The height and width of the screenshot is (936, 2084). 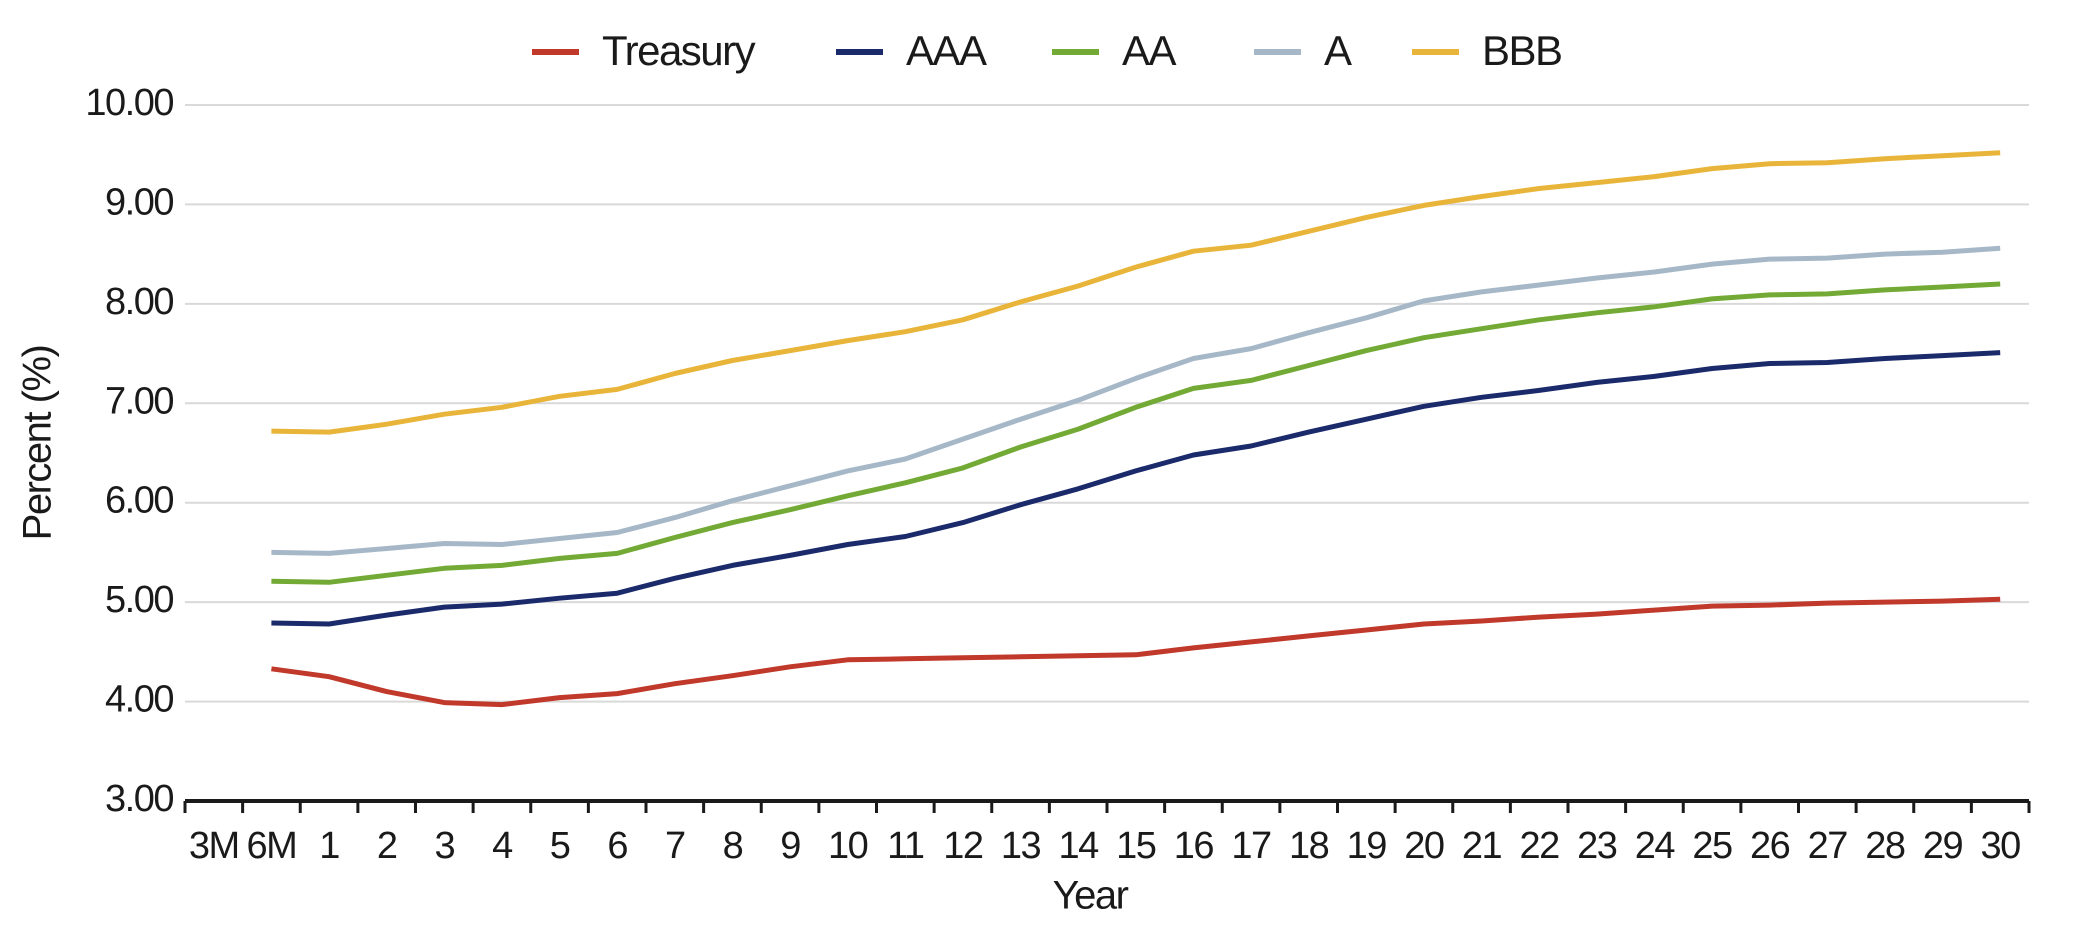 What do you see at coordinates (560, 846) in the screenshot?
I see `x-tick-label: 5` at bounding box center [560, 846].